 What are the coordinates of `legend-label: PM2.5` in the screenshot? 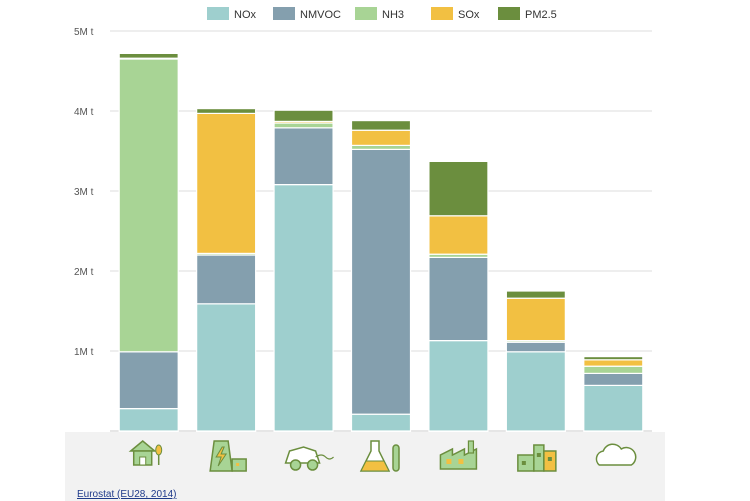 It's located at (541, 15).